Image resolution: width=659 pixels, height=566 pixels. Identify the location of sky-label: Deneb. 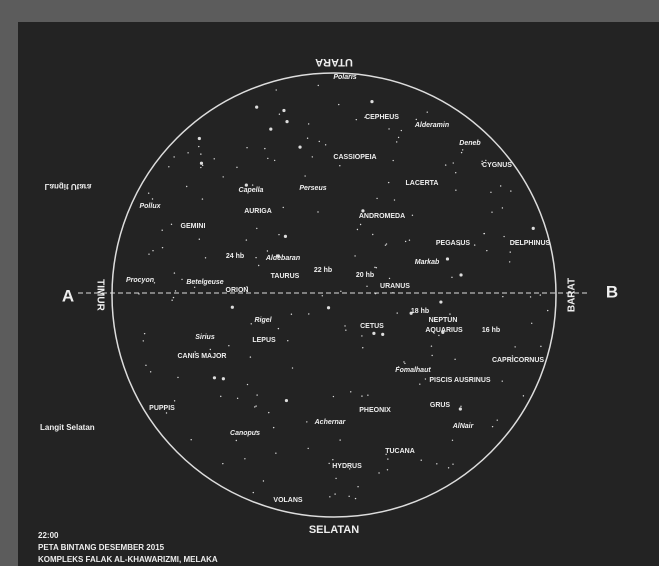
(470, 143).